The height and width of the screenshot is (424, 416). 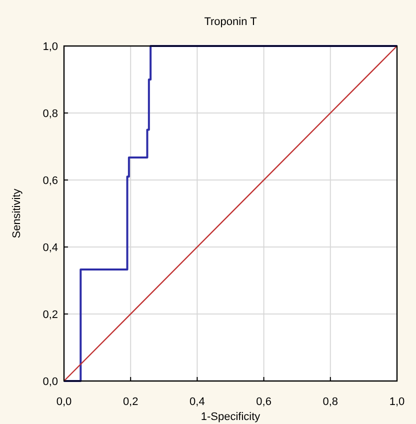 I want to click on y-tick-label: 0,8, so click(x=50, y=114).